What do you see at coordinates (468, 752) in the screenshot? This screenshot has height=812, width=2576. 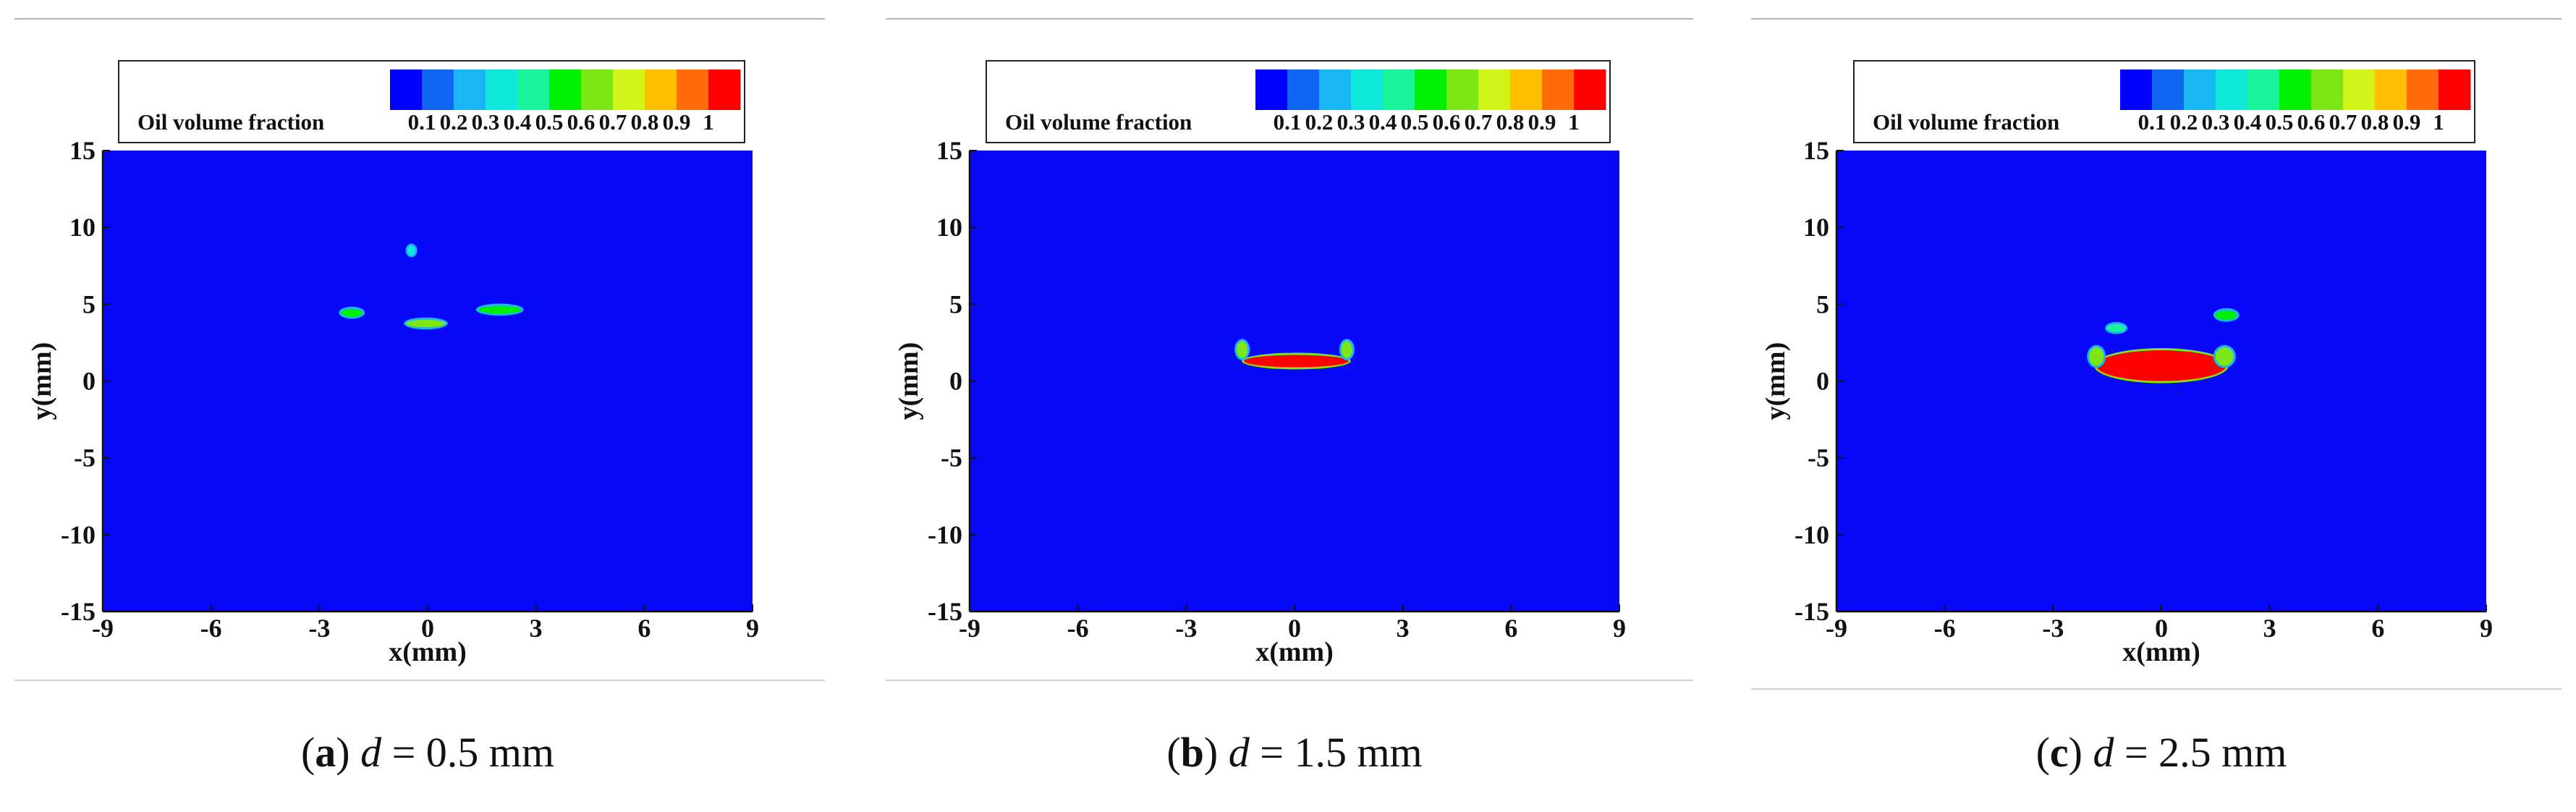 I see `caption-value: = 0.5 mm` at bounding box center [468, 752].